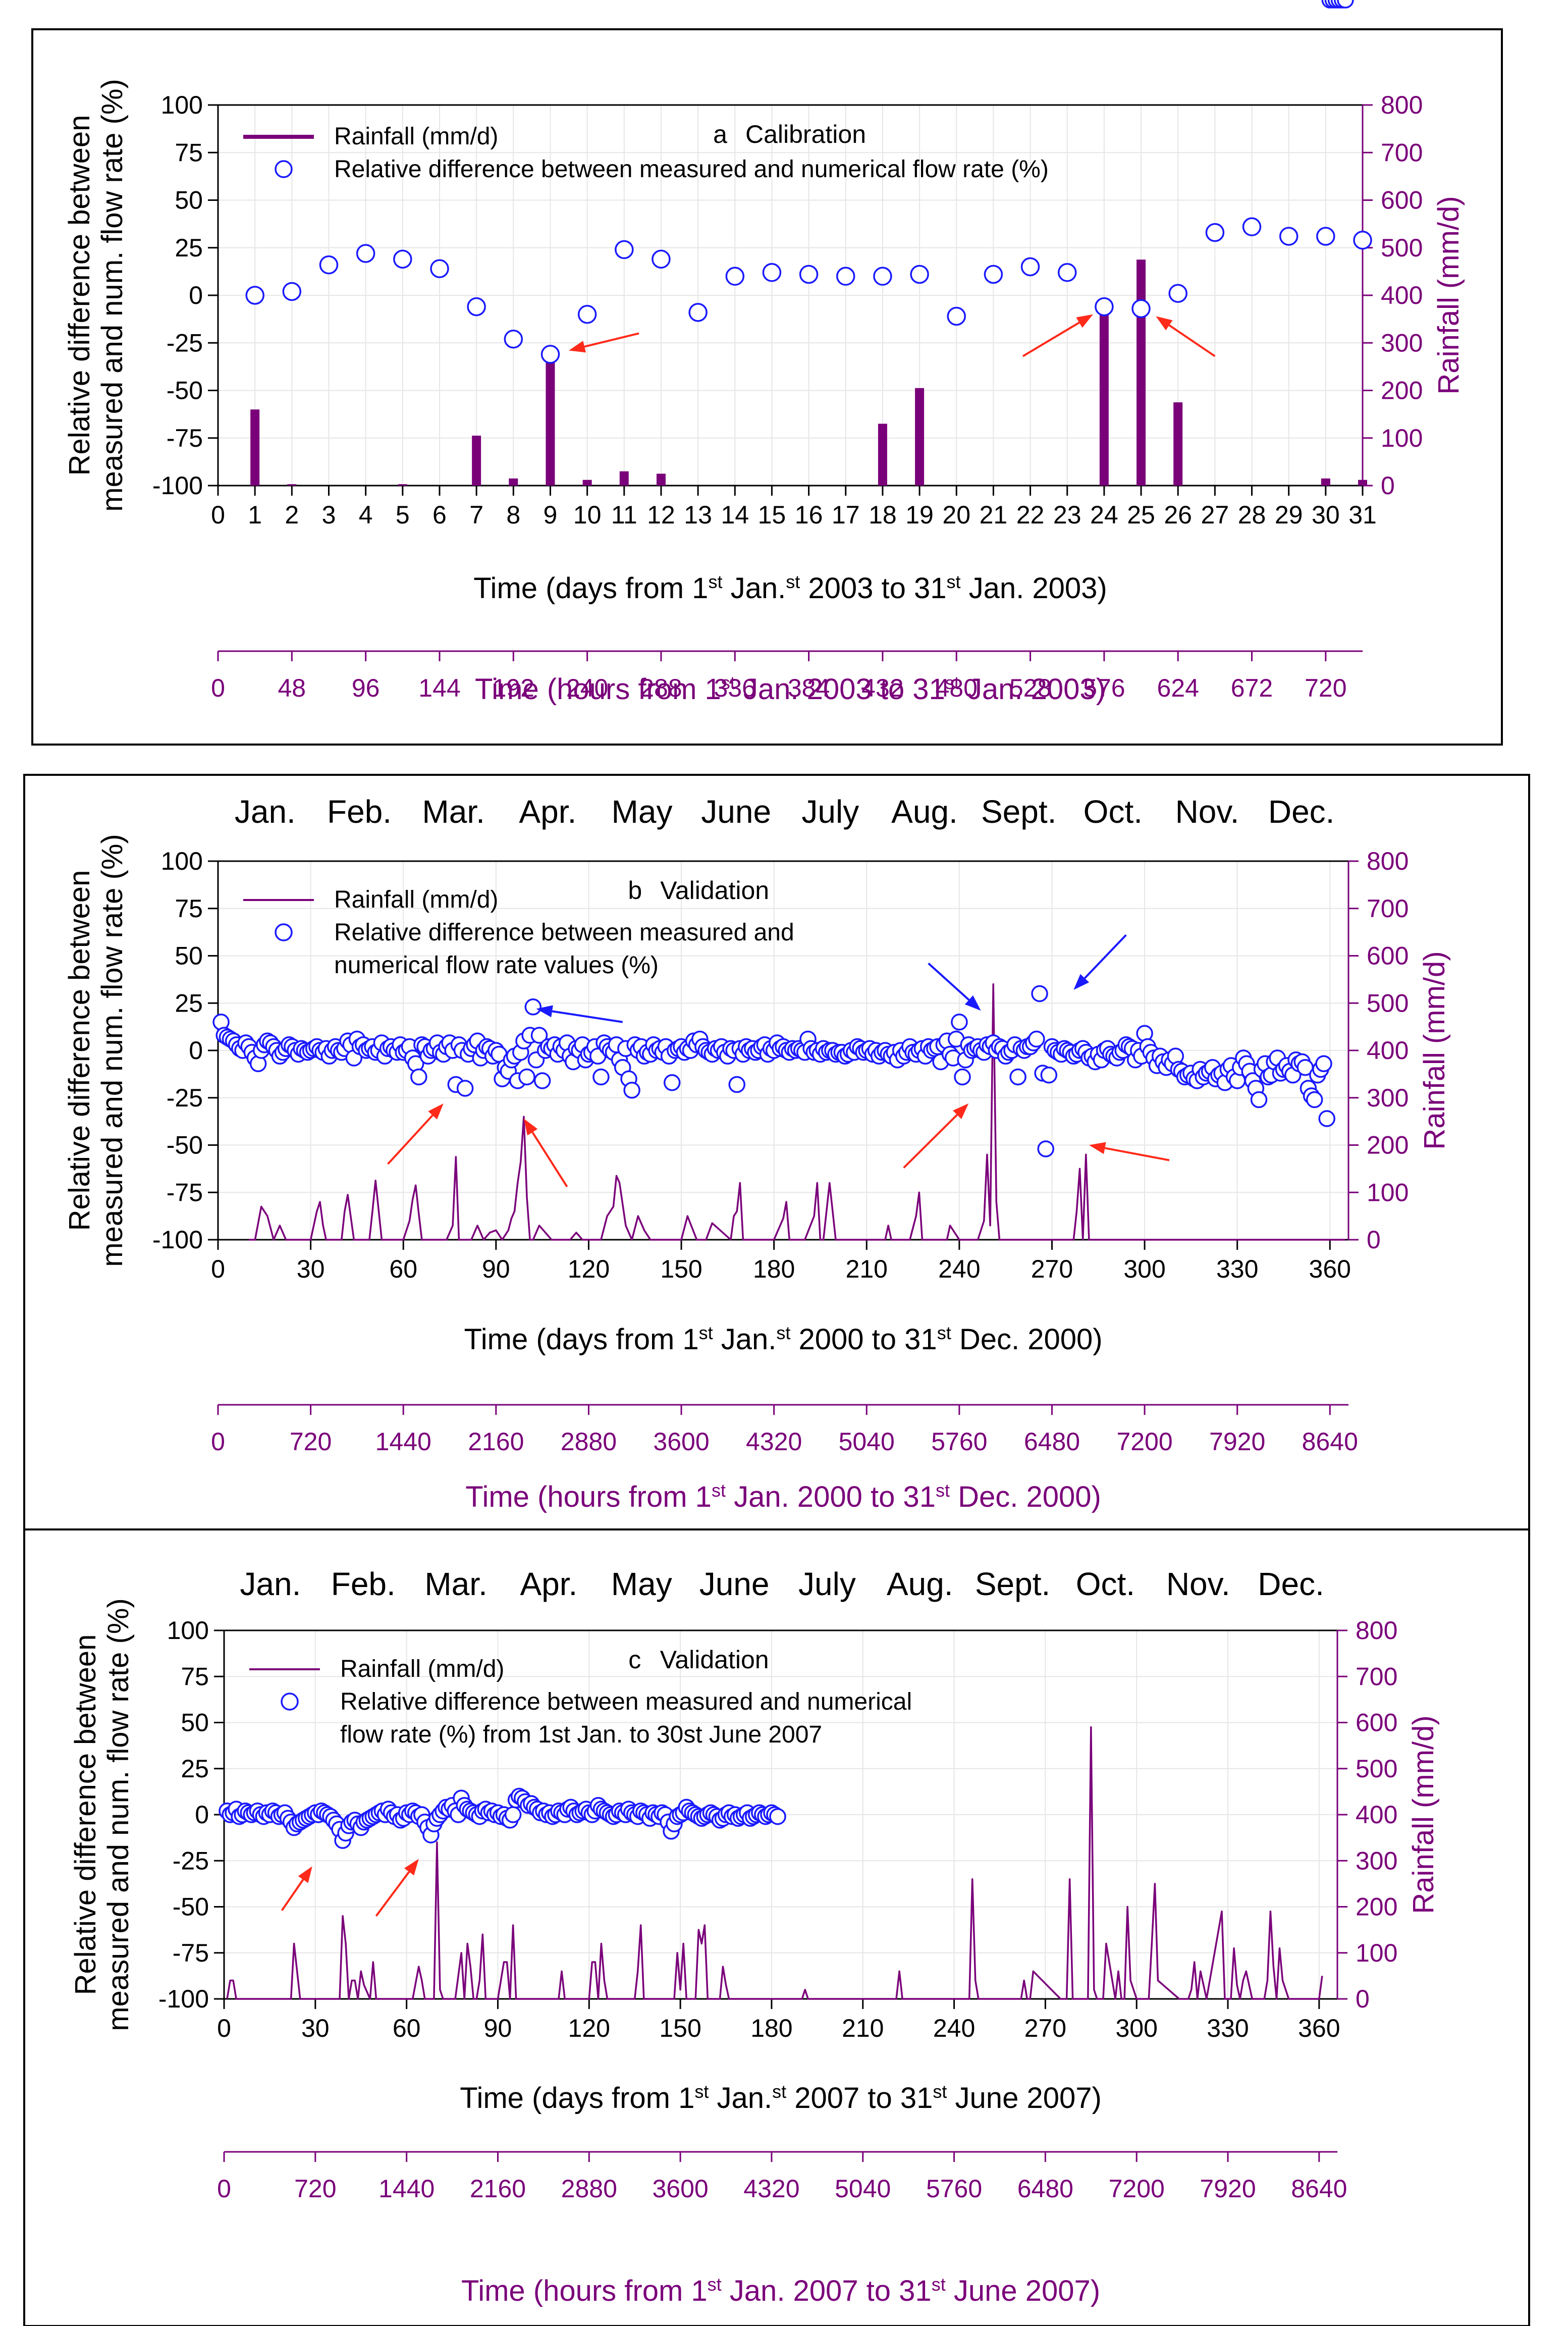 Image resolution: width=1568 pixels, height=2326 pixels. What do you see at coordinates (754, 588) in the screenshot?
I see `label-part: Jan.` at bounding box center [754, 588].